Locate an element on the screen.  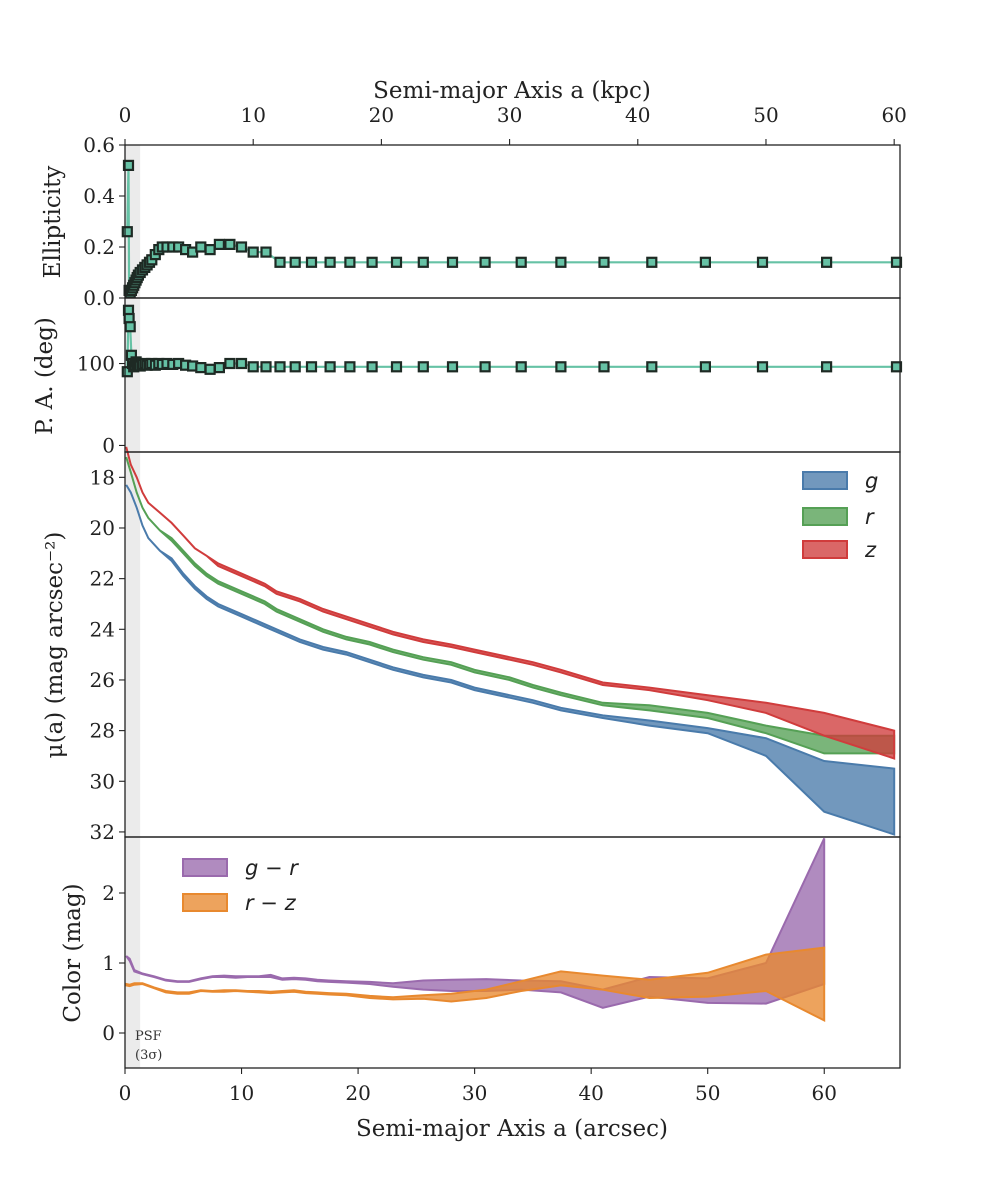
bottom-xtick-label-1: 10 is located at coordinates (241, 1093).